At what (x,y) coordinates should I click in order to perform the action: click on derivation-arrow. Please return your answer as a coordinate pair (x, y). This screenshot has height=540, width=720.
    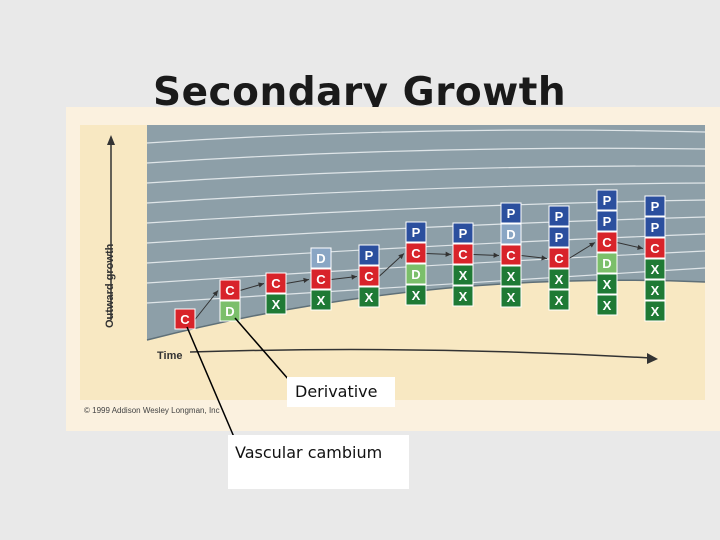
    Looking at the image, I should click on (391, 265).